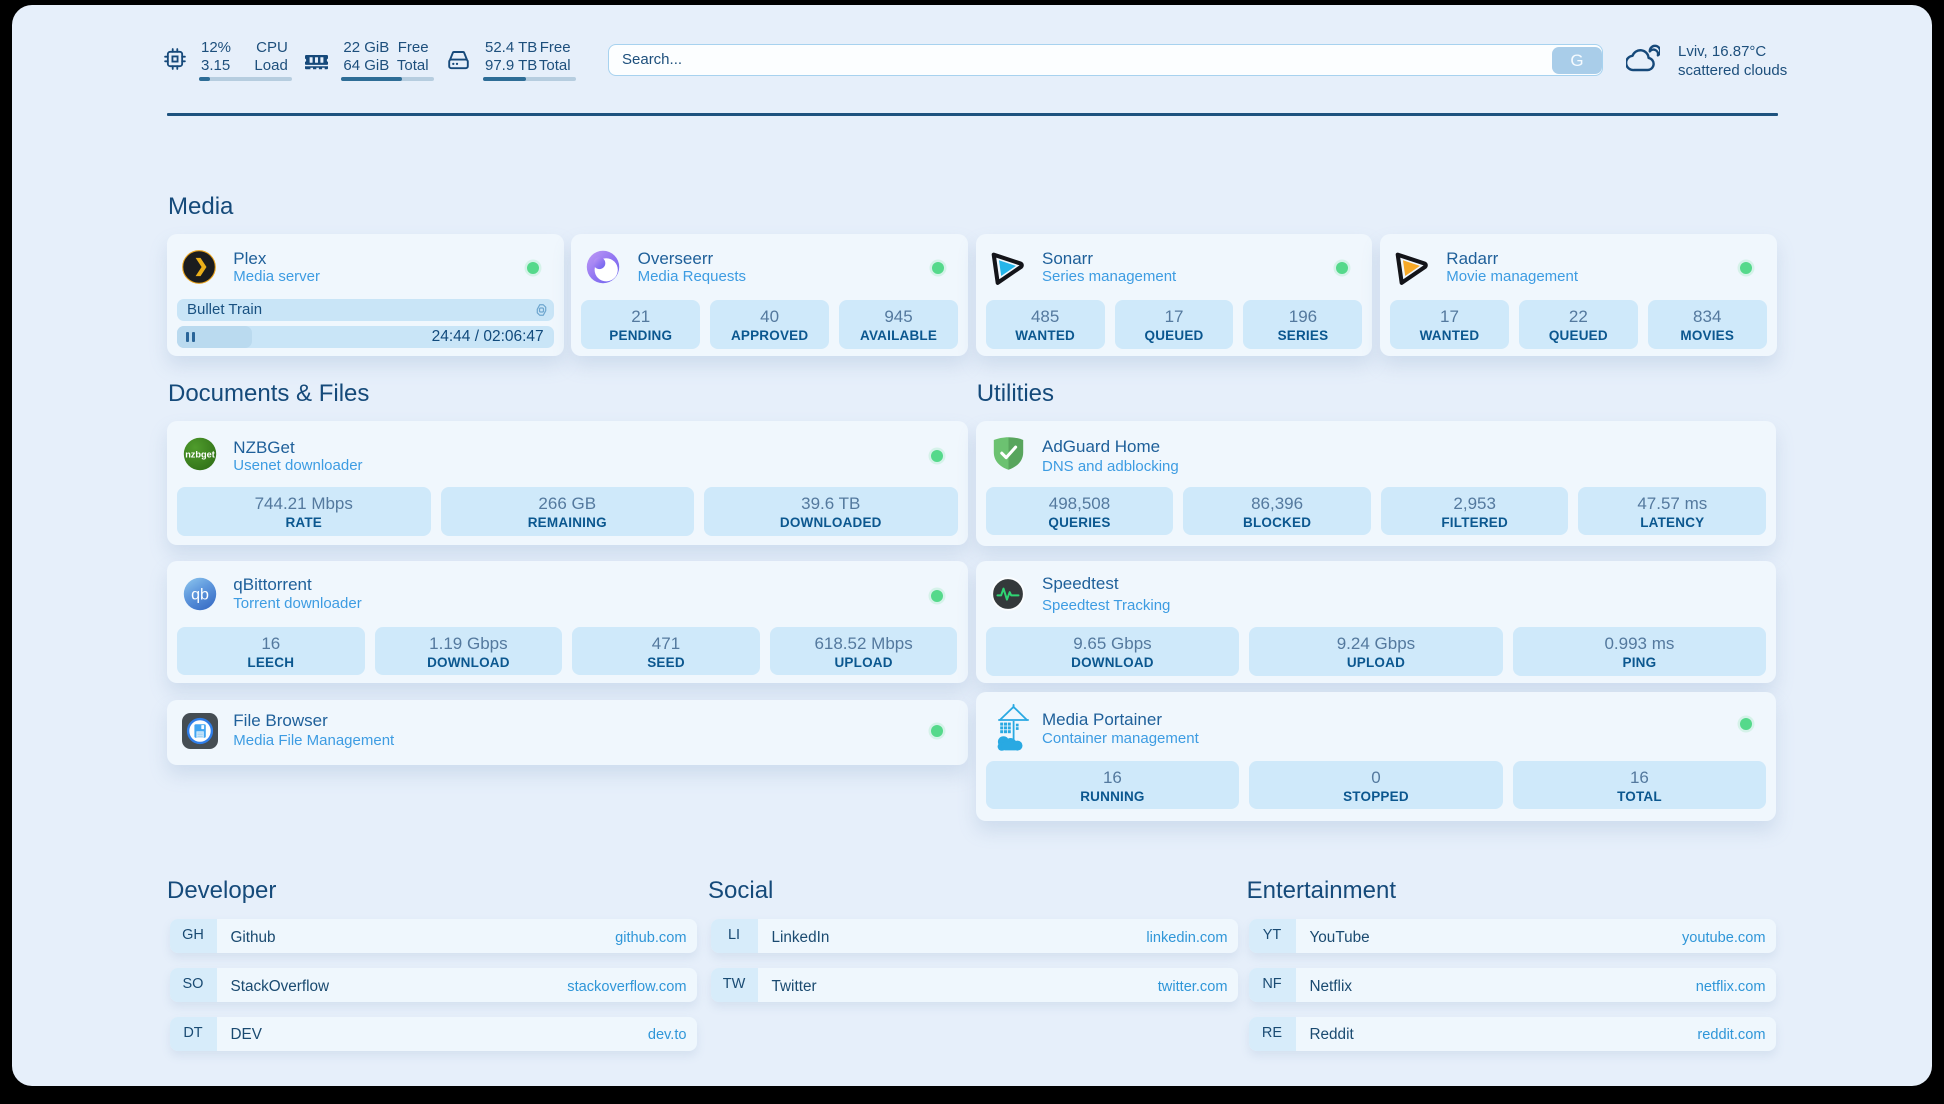 The image size is (1944, 1104). Describe the element at coordinates (200, 594) in the screenshot. I see `svg-text: qb` at that location.